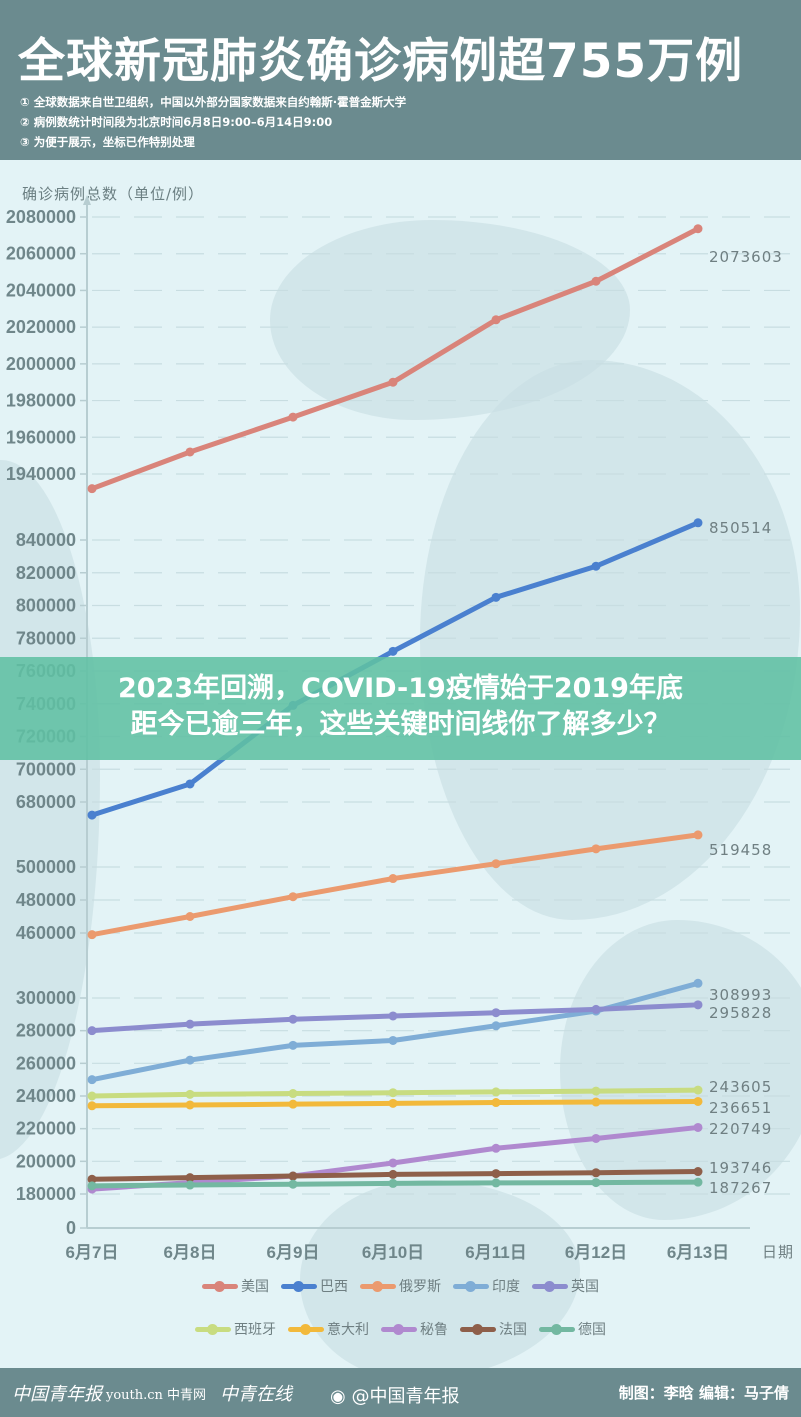 Image resolution: width=801 pixels, height=1417 pixels. What do you see at coordinates (235, 1329) in the screenshot?
I see `legend-item: 西班牙` at bounding box center [235, 1329].